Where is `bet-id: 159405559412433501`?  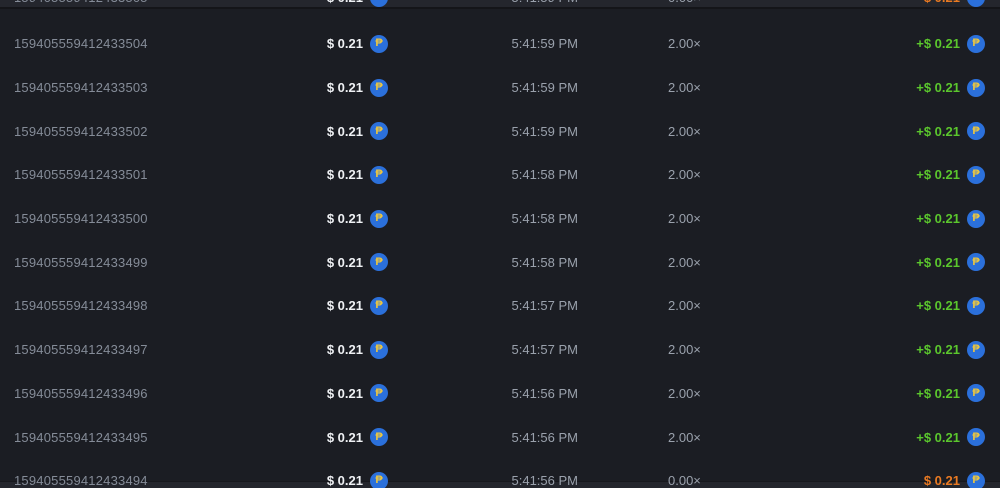 bet-id: 159405559412433501 is located at coordinates (81, 175).